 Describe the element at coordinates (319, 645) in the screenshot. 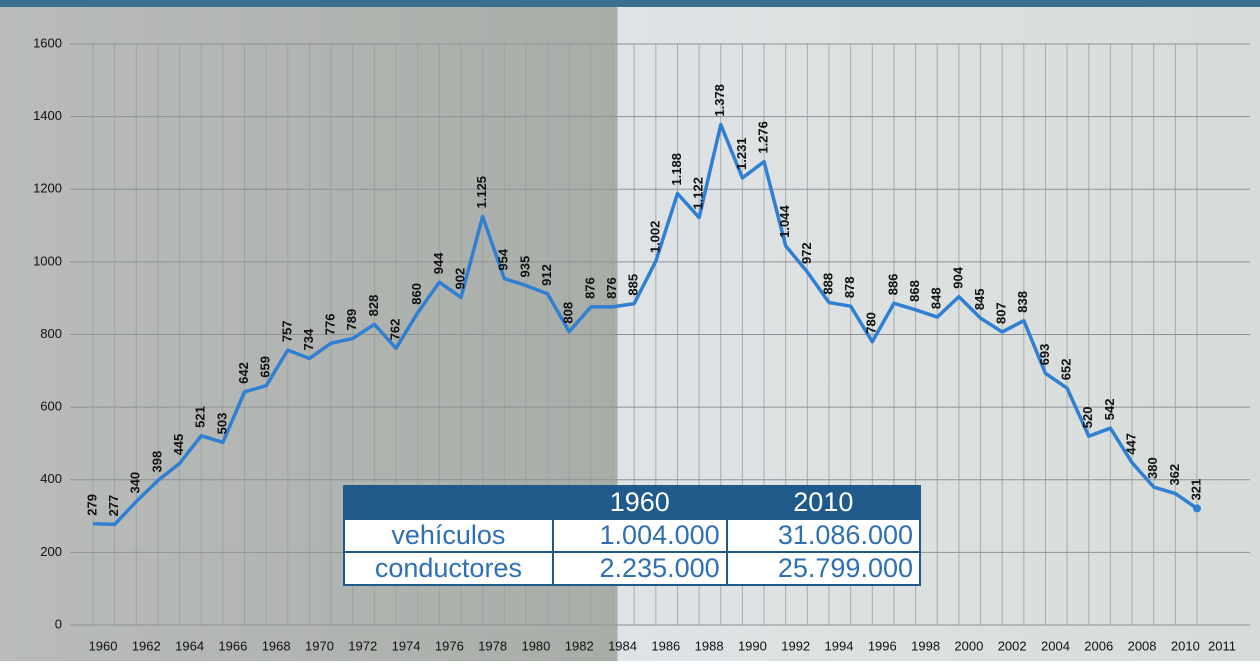

I see `x-tick-label: 1970` at that location.